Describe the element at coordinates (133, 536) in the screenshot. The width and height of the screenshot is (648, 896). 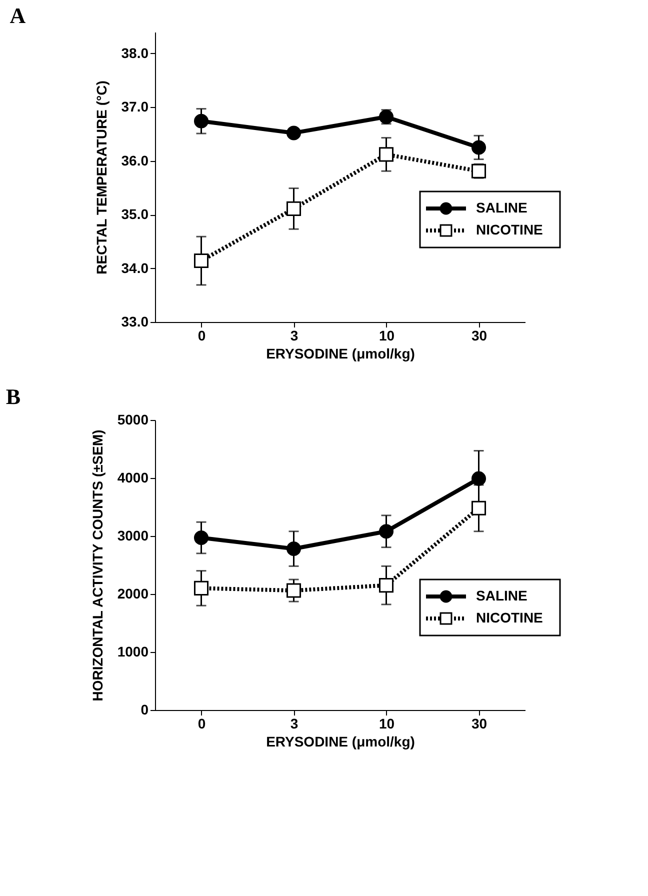
I see `y-tick-label: 3000` at that location.